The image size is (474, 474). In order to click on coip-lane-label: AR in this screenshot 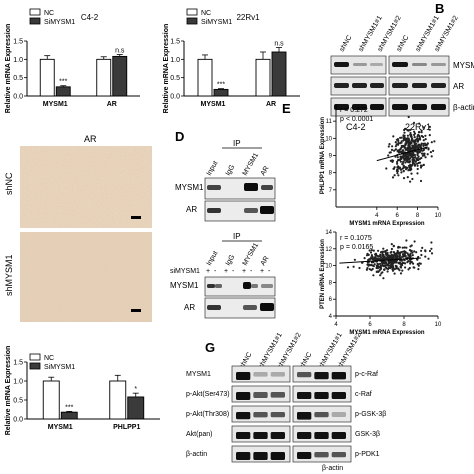, I will do `click(265, 171)`.